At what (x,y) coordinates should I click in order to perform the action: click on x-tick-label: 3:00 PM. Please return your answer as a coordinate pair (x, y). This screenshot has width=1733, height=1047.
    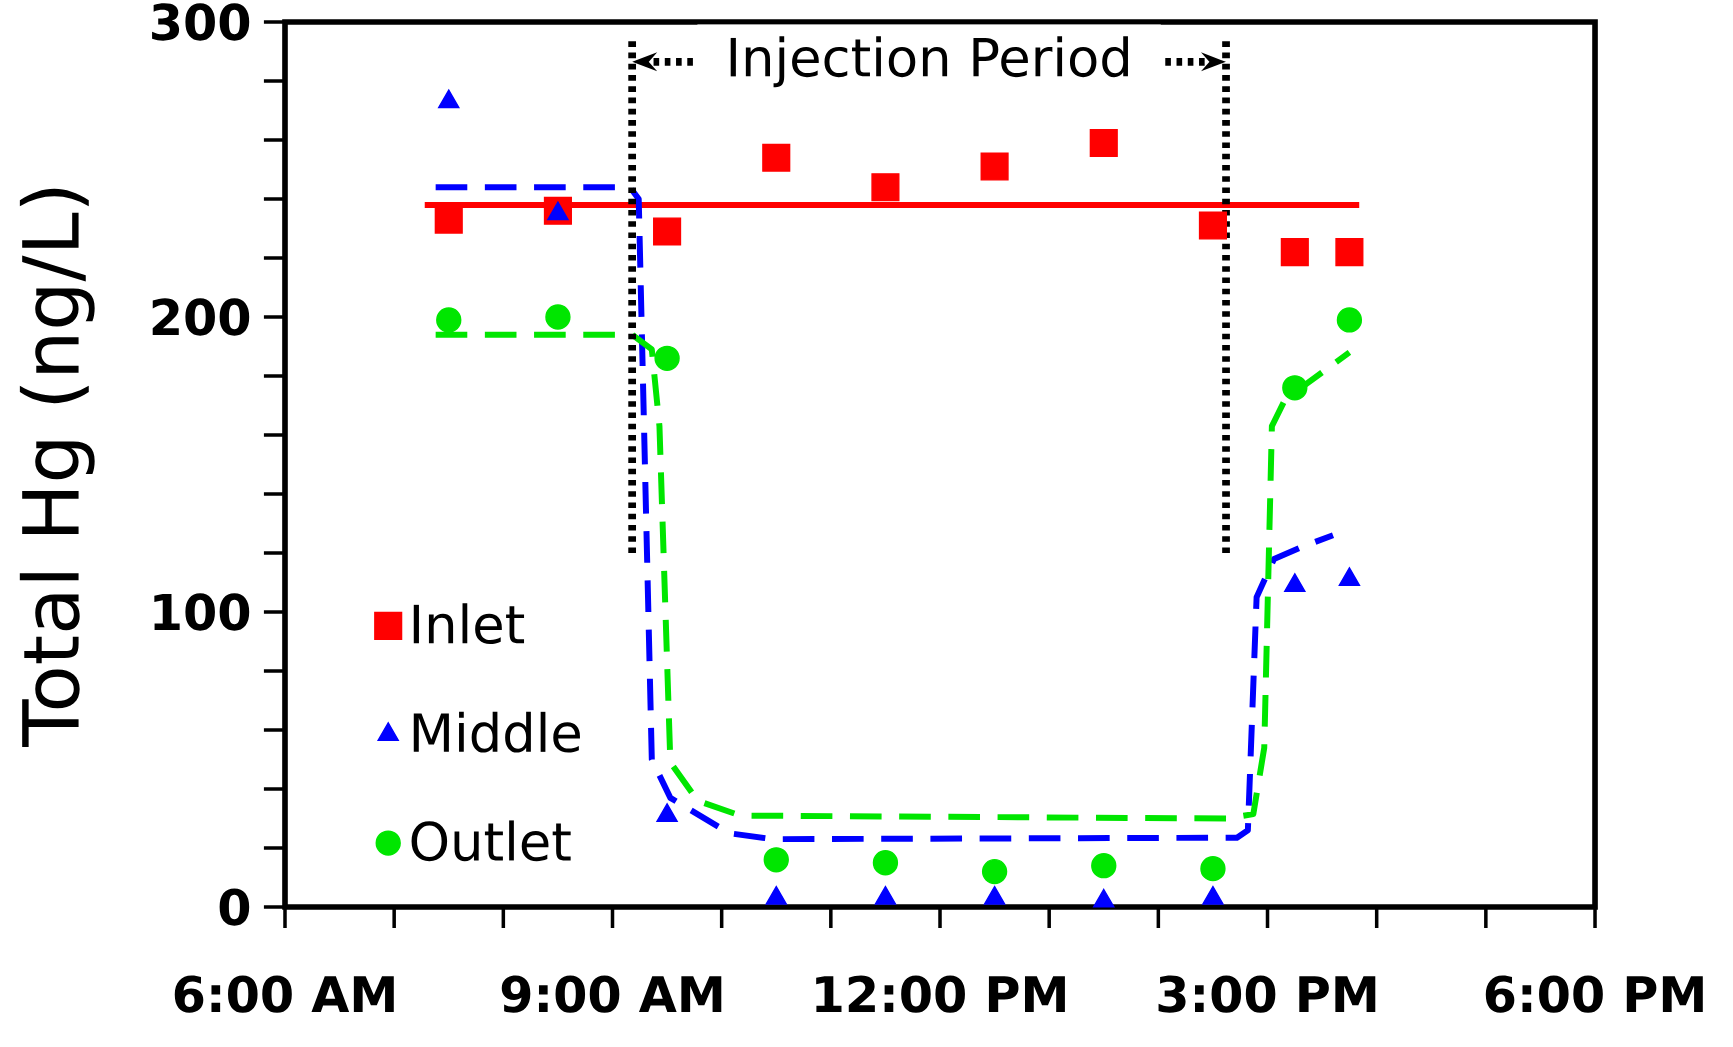
    Looking at the image, I should click on (1267, 994).